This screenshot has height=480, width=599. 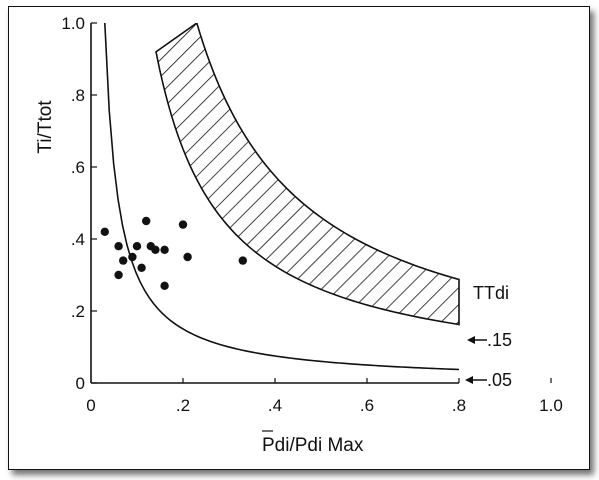 What do you see at coordinates (78, 311) in the screenshot?
I see `y-tick-label: .2` at bounding box center [78, 311].